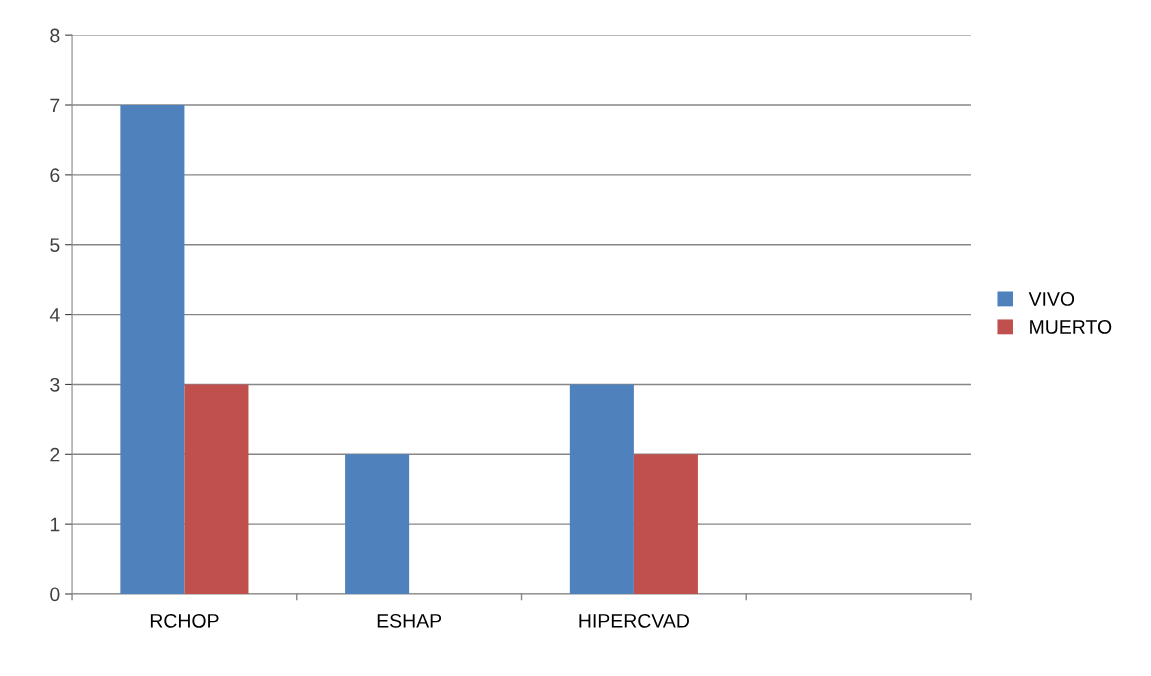 This screenshot has height=676, width=1151. Describe the element at coordinates (54, 315) in the screenshot. I see `y-tick-label: 4` at that location.